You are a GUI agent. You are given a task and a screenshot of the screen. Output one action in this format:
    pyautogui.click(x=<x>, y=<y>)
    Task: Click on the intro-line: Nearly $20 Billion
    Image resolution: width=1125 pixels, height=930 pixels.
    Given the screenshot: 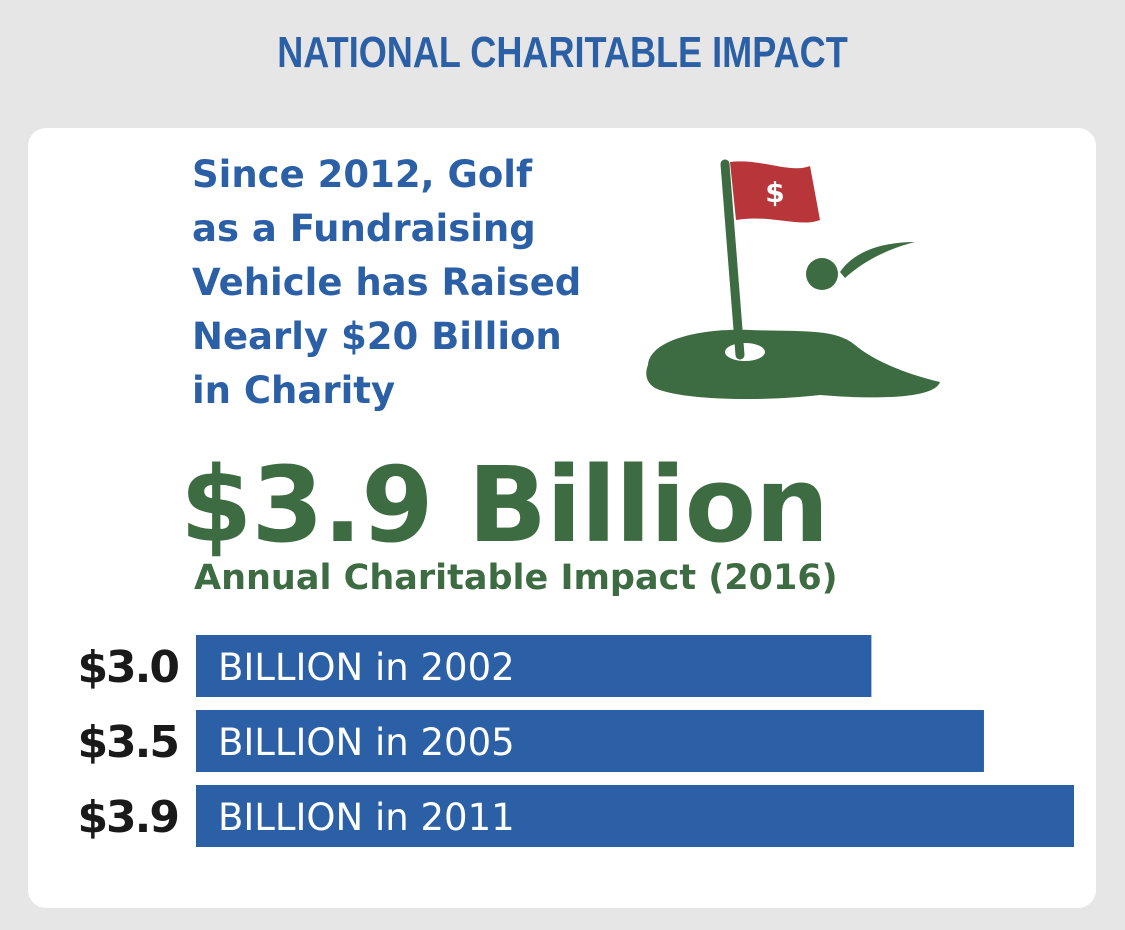 What is the action you would take?
    pyautogui.click(x=377, y=336)
    